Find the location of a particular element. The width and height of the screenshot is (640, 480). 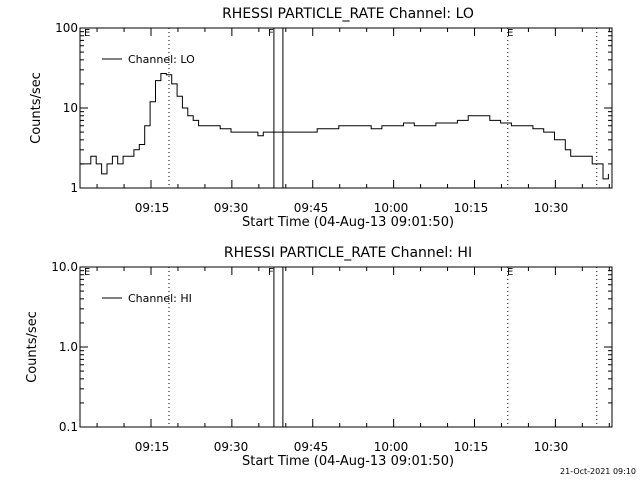

panel1-legend-label: Channel: LO is located at coordinates (161, 59).